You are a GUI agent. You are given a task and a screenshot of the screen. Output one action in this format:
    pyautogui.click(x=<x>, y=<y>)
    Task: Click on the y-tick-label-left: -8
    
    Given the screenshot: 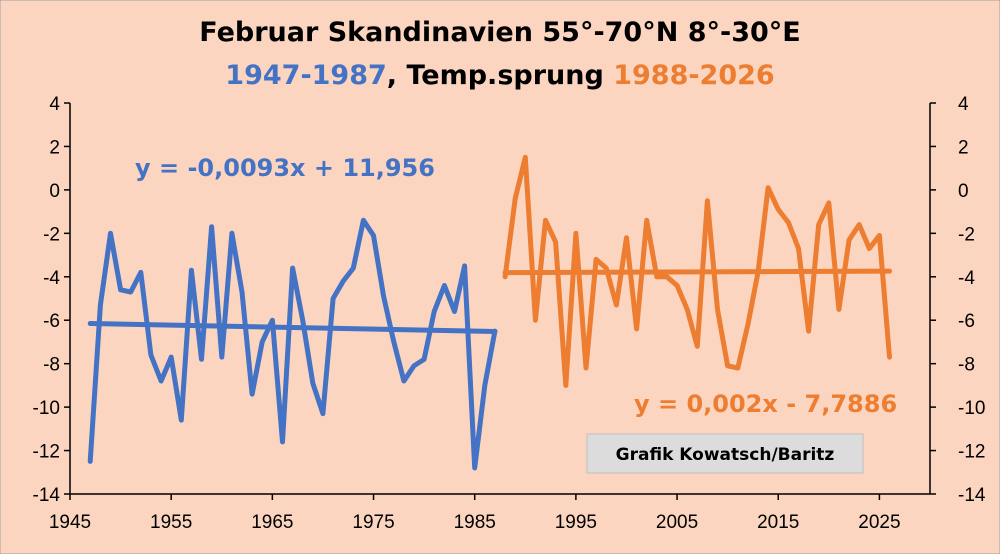 What is the action you would take?
    pyautogui.click(x=51, y=365)
    